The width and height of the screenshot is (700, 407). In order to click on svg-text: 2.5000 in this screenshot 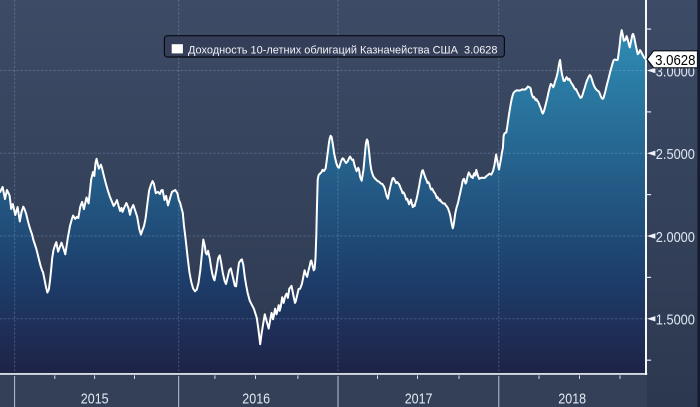, I will do `click(675, 155)`.